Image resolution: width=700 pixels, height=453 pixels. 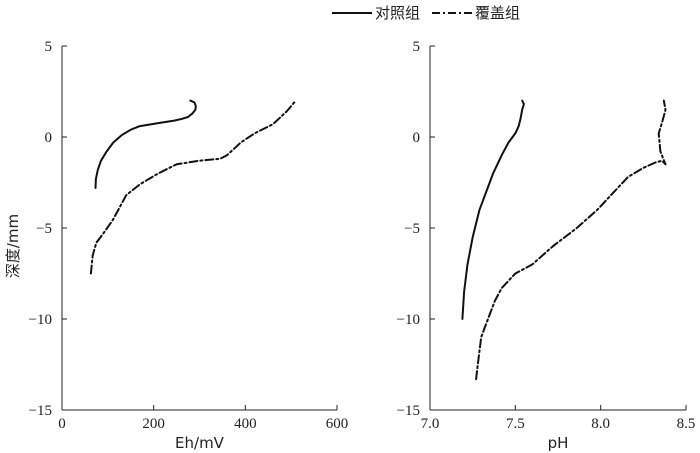 I want to click on ph-y-tick-label: −15, so click(x=408, y=411).